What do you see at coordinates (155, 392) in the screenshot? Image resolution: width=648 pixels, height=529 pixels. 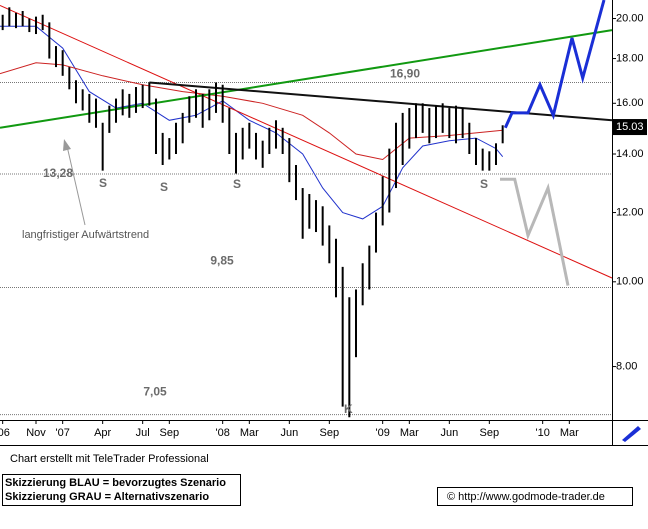 I see `level-label: 7,05` at bounding box center [155, 392].